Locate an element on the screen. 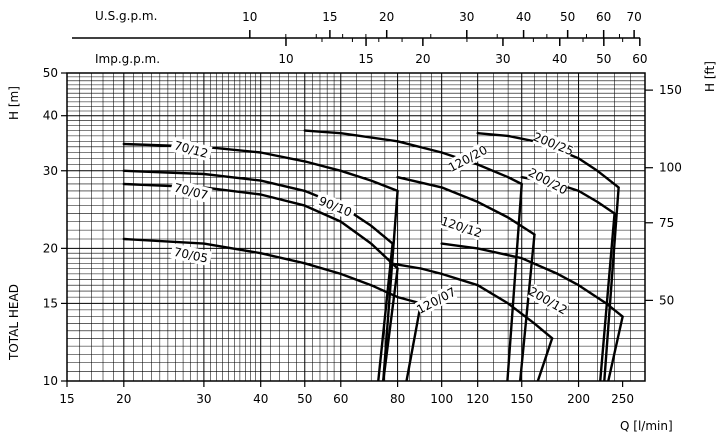 This screenshot has height=443, width=727. curve-120-12-limit is located at coordinates (527, 308).